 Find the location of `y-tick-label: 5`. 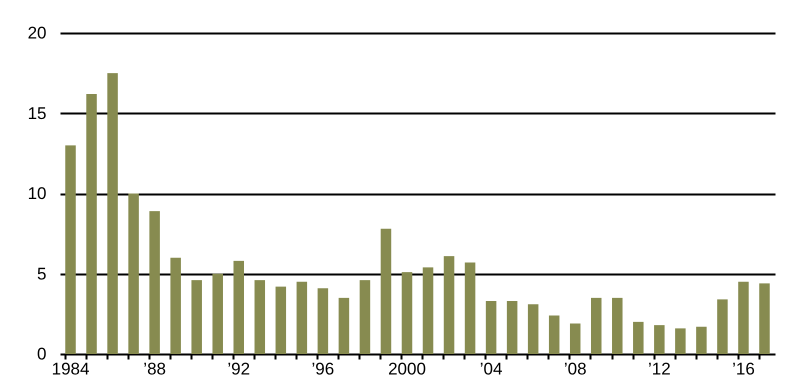

y-tick-label: 5 is located at coordinates (41, 274).